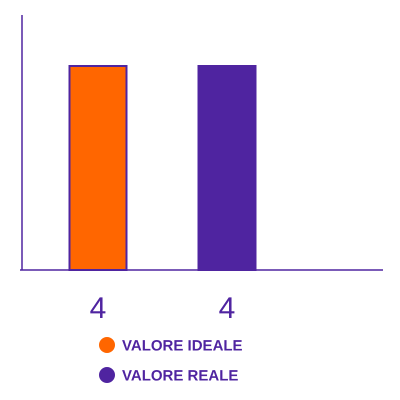 The height and width of the screenshot is (400, 400). Describe the element at coordinates (182, 346) in the screenshot. I see `legend-label: VALORE IDEALE` at that location.